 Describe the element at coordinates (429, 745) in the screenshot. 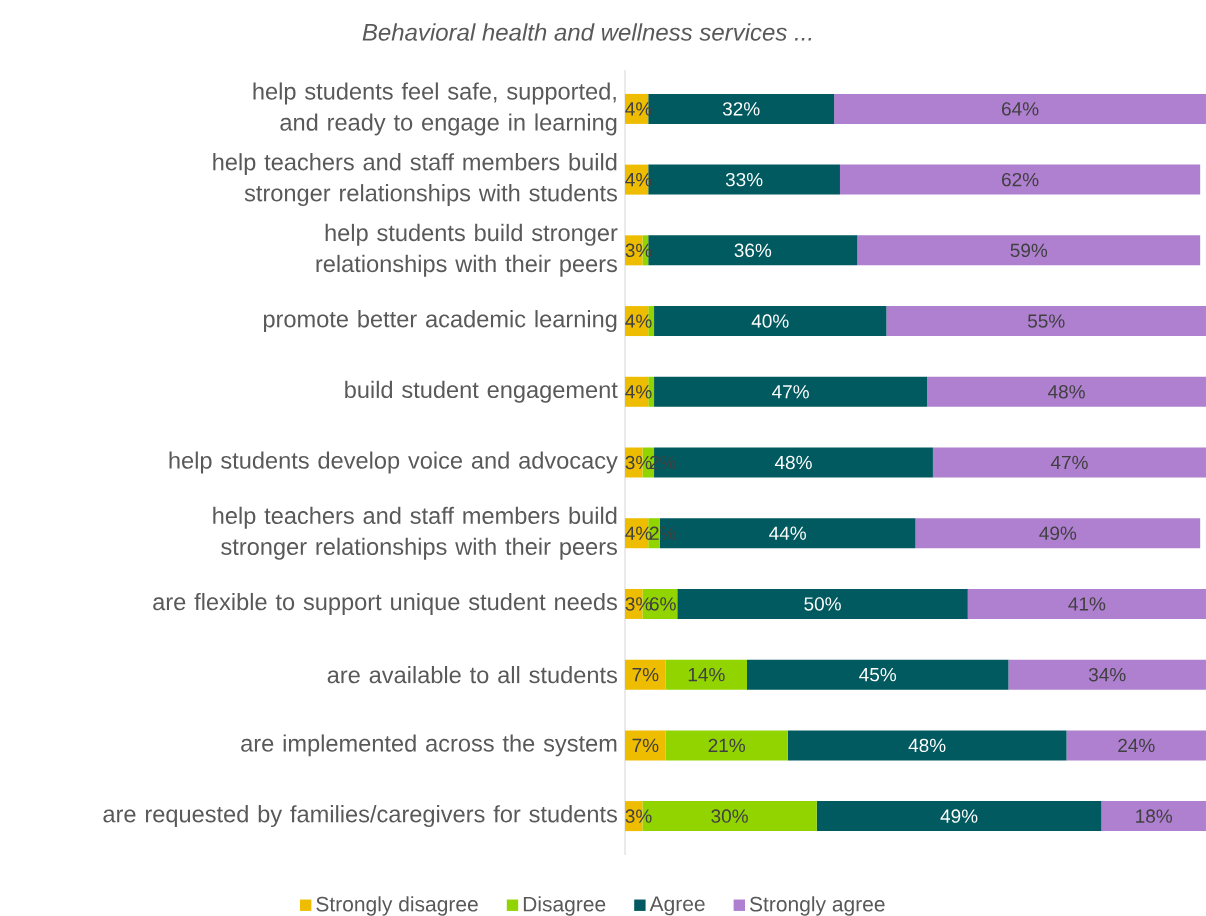

I see `y-tick-label: are implemented across the system` at that location.